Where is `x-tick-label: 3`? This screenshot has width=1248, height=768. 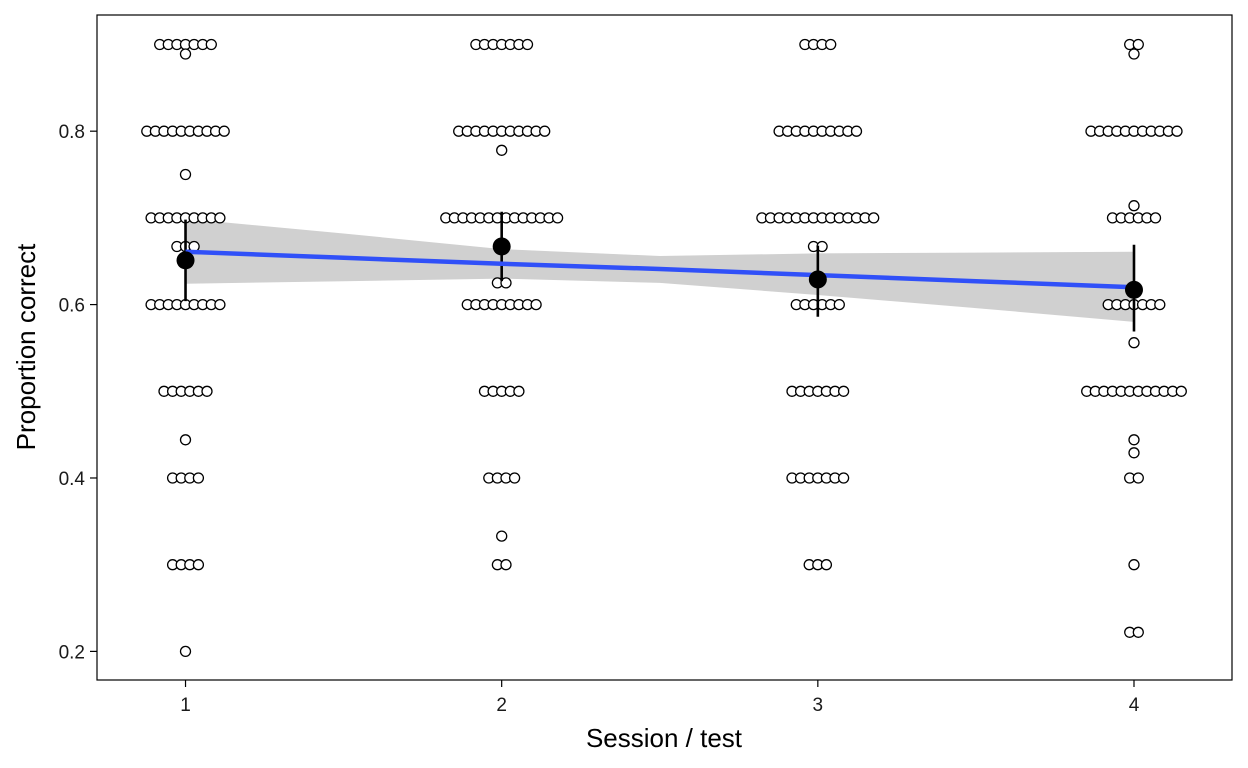
x-tick-label: 3 is located at coordinates (818, 705).